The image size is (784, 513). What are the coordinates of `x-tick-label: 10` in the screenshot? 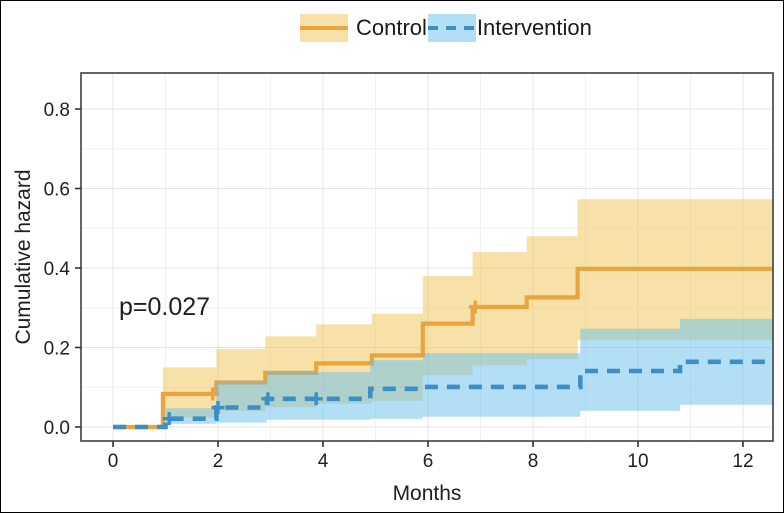 It's located at (637, 461).